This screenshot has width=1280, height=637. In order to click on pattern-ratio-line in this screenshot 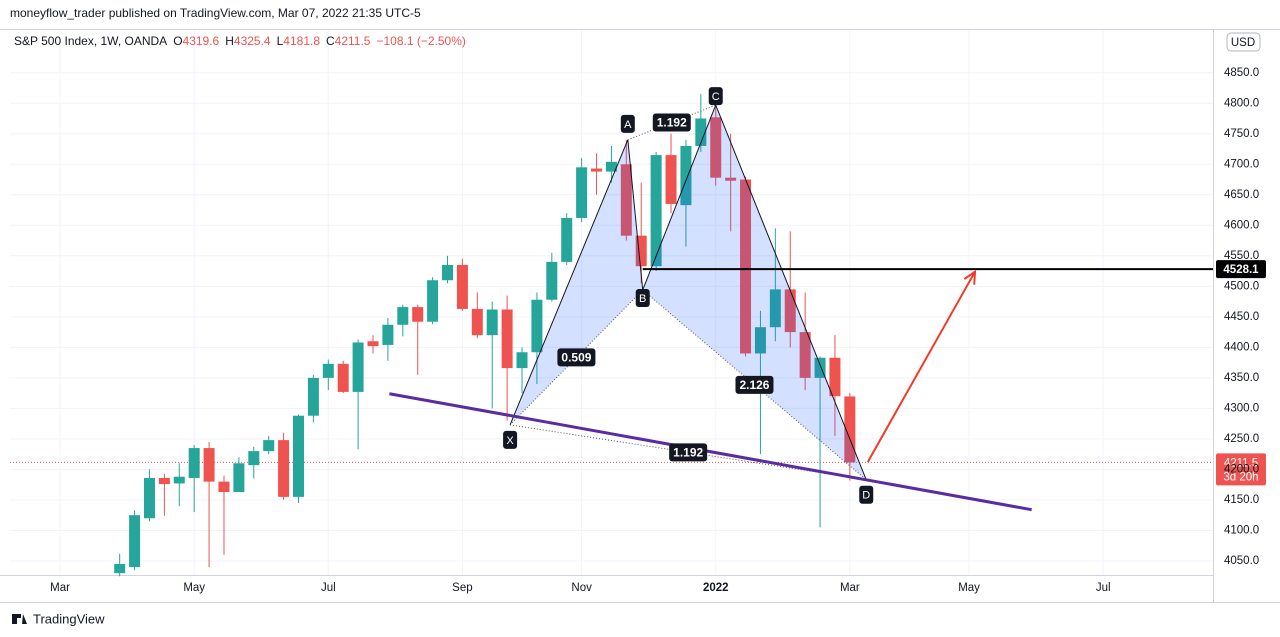, I will do `click(754, 385)`.